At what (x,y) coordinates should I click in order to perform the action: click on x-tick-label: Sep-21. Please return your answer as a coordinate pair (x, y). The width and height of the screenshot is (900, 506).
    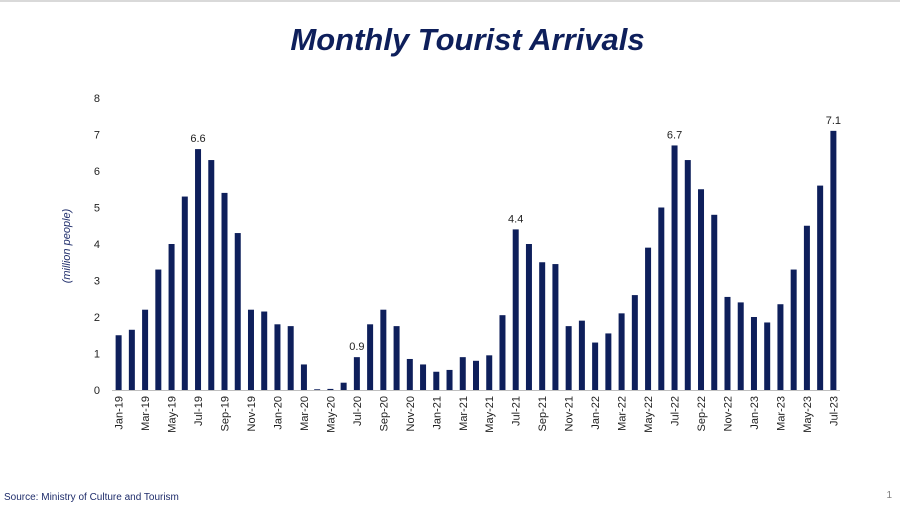
    Looking at the image, I should click on (543, 413).